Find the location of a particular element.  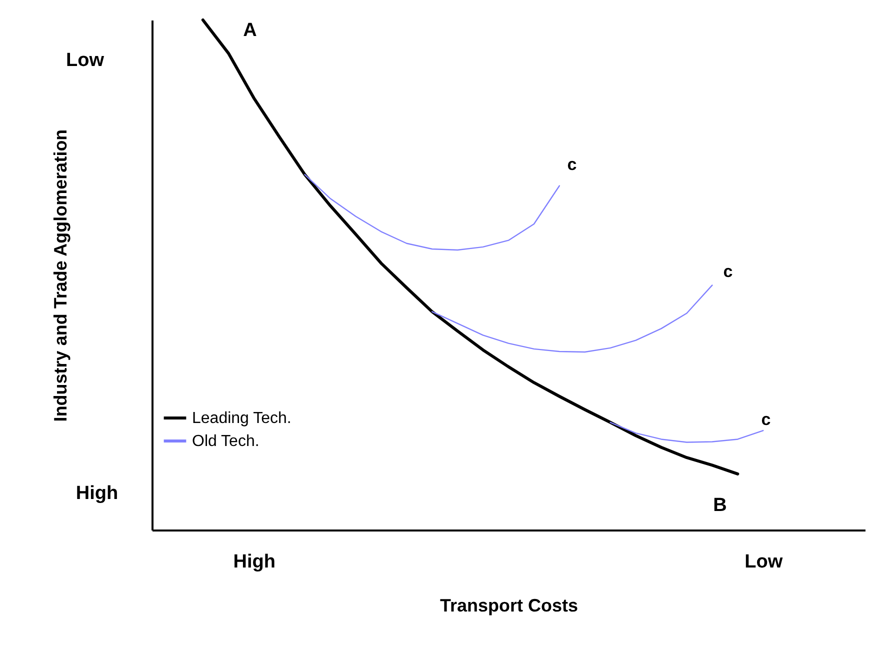

annotation: B is located at coordinates (720, 505).